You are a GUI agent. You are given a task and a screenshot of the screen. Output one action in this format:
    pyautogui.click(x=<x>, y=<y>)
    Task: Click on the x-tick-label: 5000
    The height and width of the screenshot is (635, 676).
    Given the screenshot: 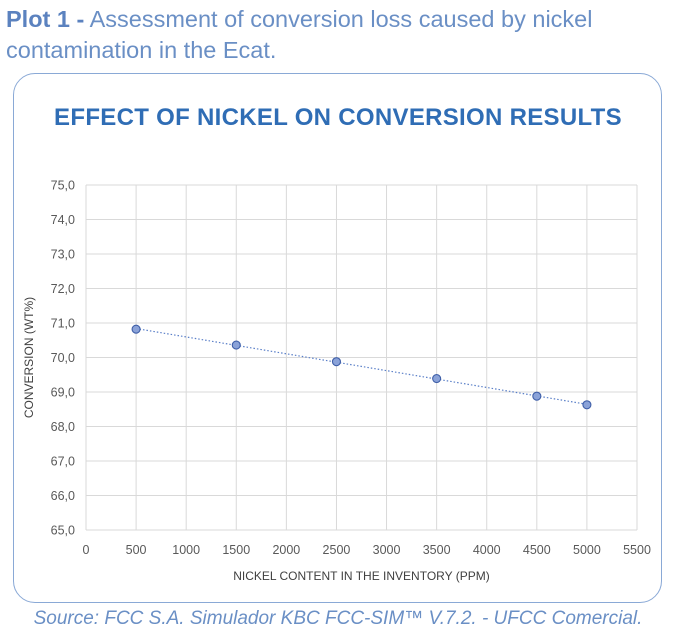 What is the action you would take?
    pyautogui.click(x=587, y=550)
    